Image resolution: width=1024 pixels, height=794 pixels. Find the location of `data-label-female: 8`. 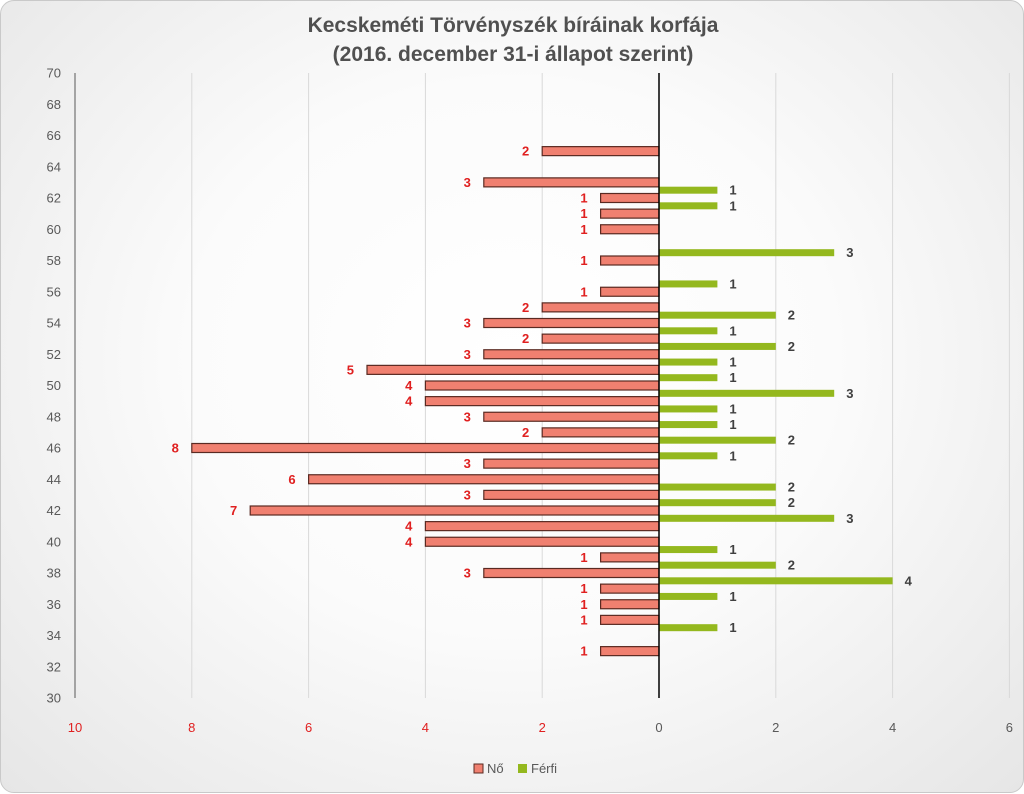

data-label-female: 8 is located at coordinates (175, 448).